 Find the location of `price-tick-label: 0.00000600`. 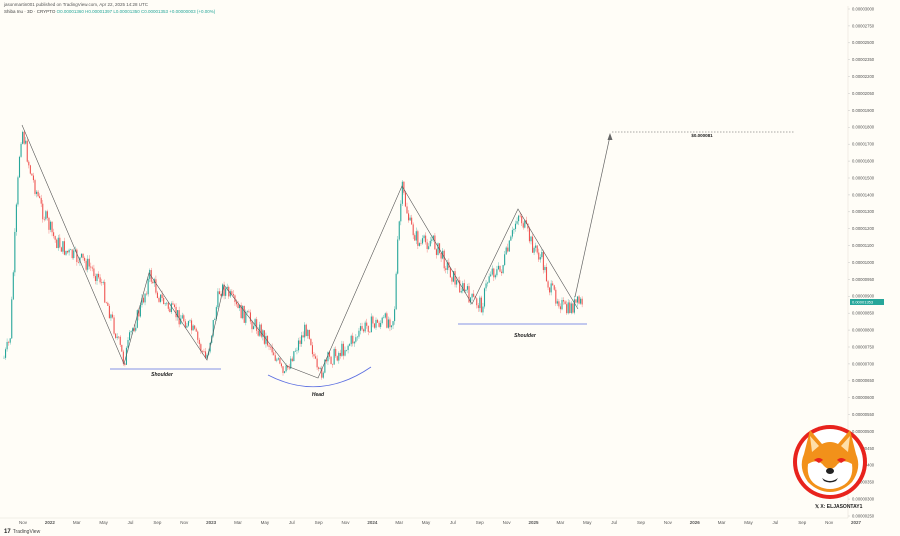

price-tick-label: 0.00000600 is located at coordinates (863, 397).